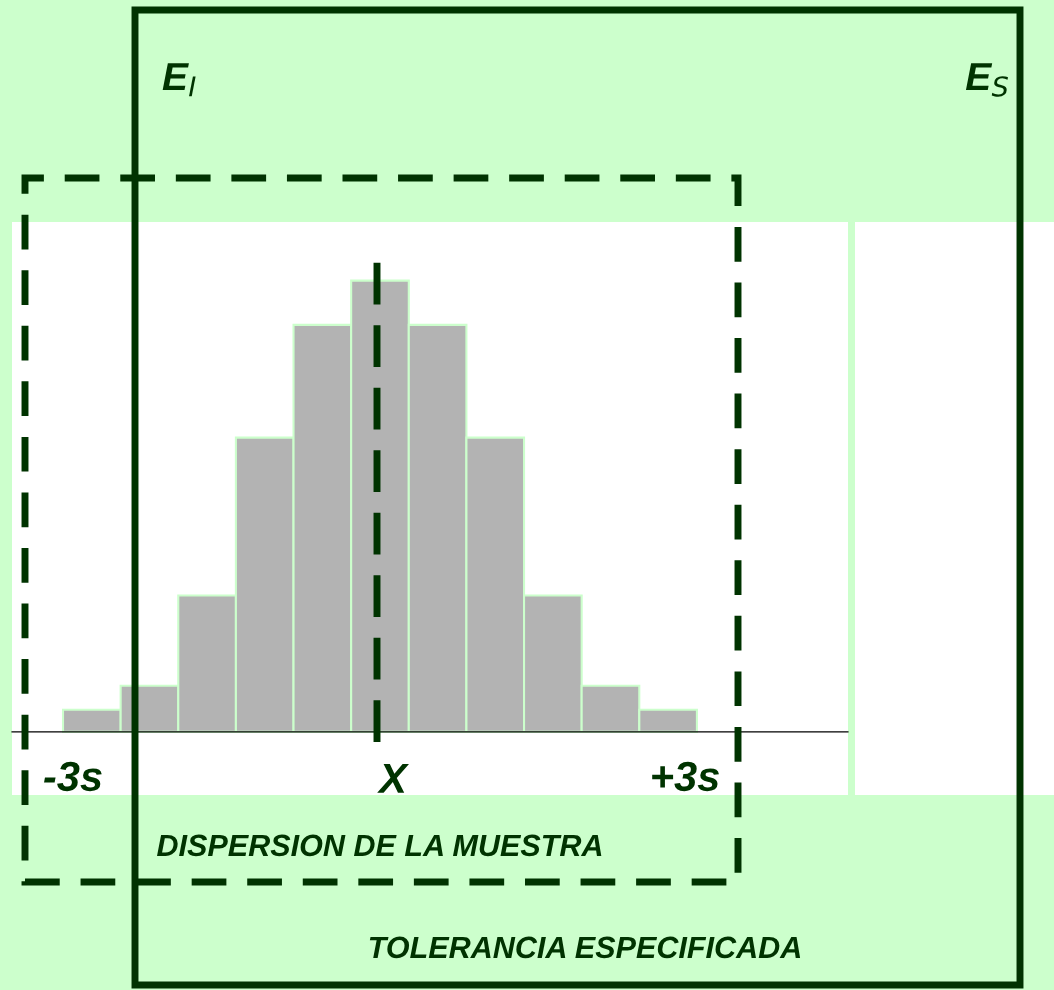 This screenshot has height=990, width=1054. I want to click on text: -3s, so click(73, 776).